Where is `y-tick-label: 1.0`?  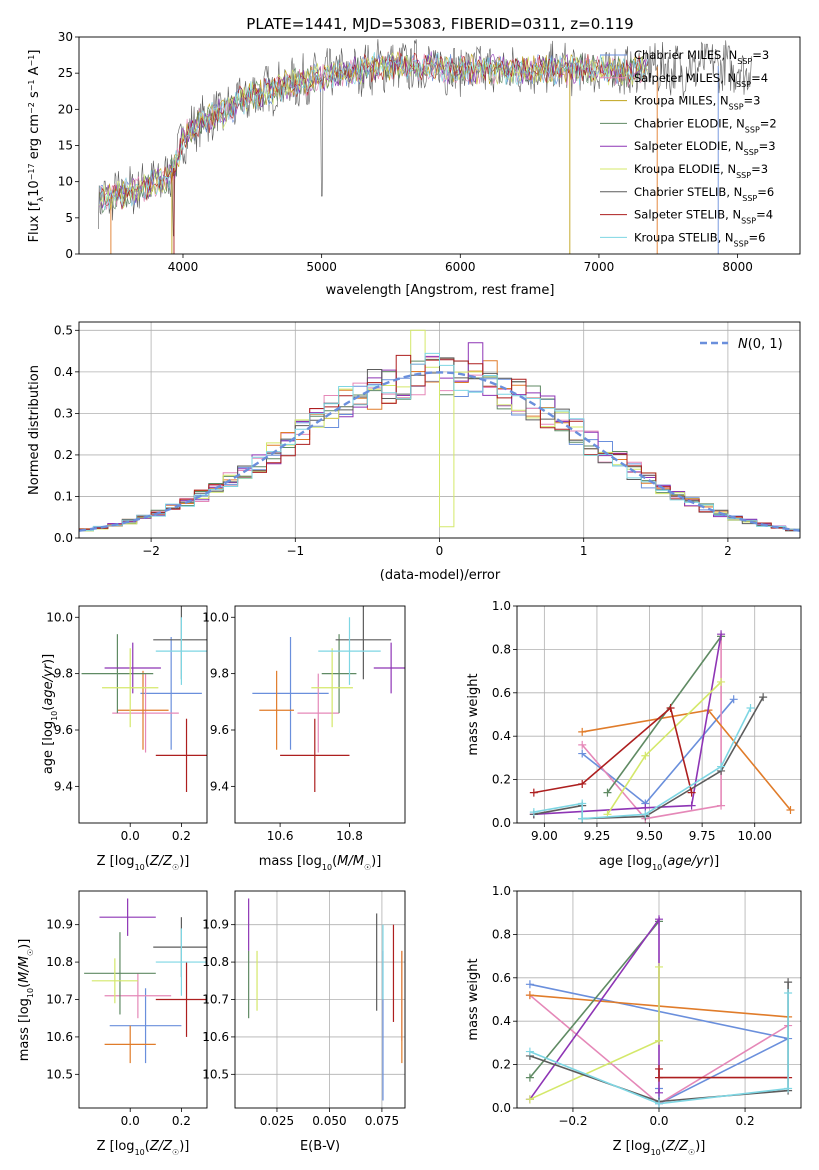
y-tick-label: 1.0 is located at coordinates (501, 606).